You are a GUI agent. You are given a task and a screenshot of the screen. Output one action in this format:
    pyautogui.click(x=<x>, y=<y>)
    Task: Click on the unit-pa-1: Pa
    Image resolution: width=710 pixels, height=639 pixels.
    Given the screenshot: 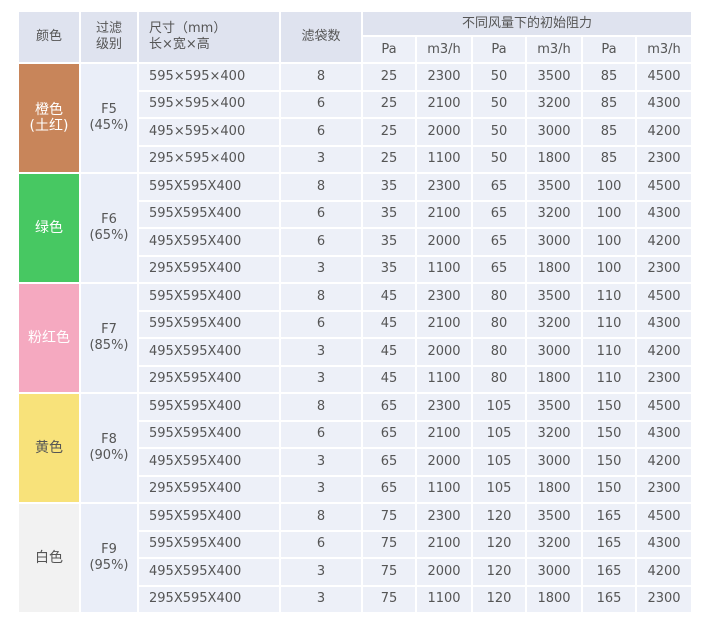 What is the action you would take?
    pyautogui.click(x=389, y=49)
    